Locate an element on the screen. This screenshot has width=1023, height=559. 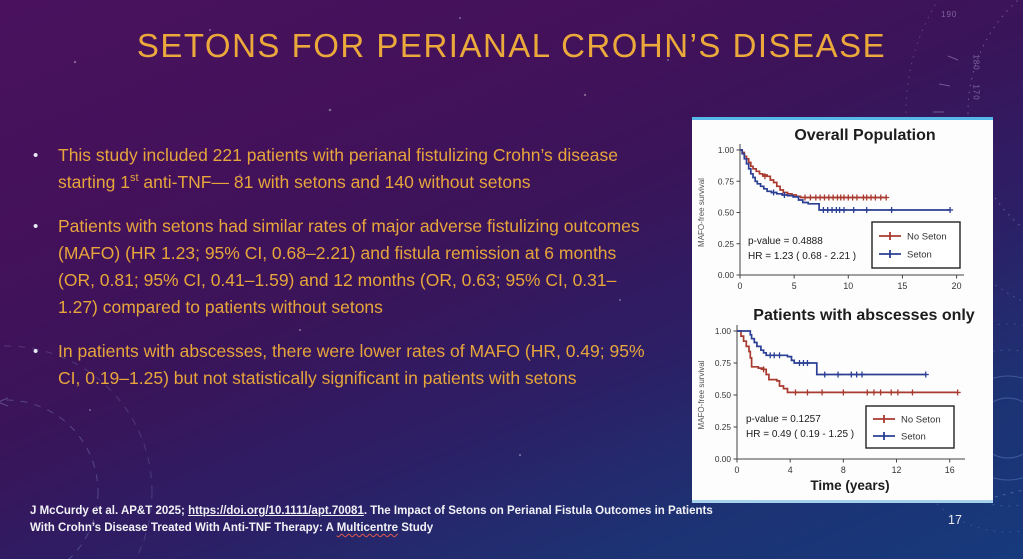
svg-text: p-value = 0.1257 is located at coordinates (783, 419).